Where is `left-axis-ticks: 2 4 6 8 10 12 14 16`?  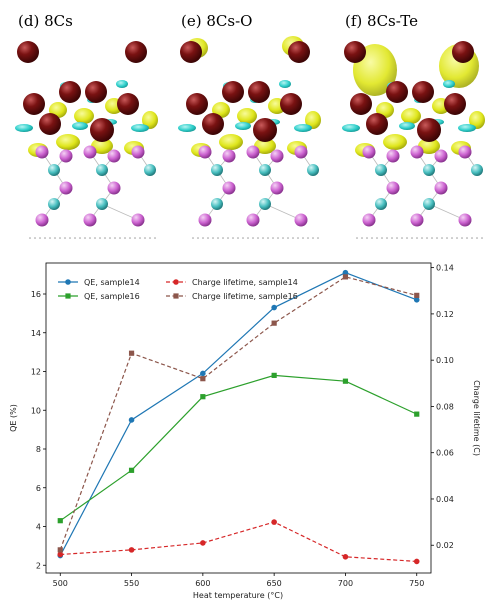
left-axis-ticks: 2 4 6 8 10 12 14 16 is located at coordinates (38, 430).